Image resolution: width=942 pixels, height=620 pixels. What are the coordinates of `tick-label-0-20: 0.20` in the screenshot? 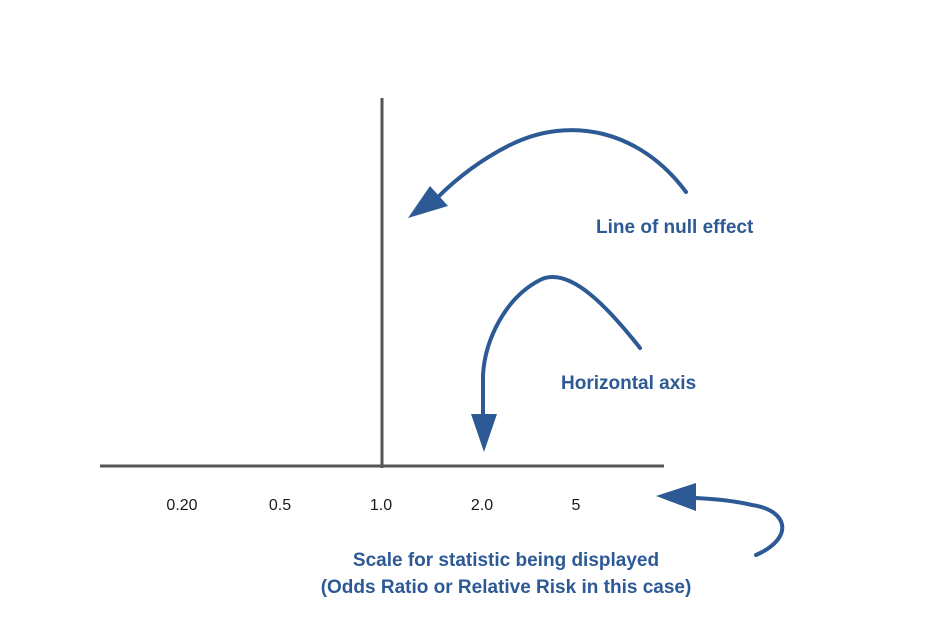 It's located at (181, 505).